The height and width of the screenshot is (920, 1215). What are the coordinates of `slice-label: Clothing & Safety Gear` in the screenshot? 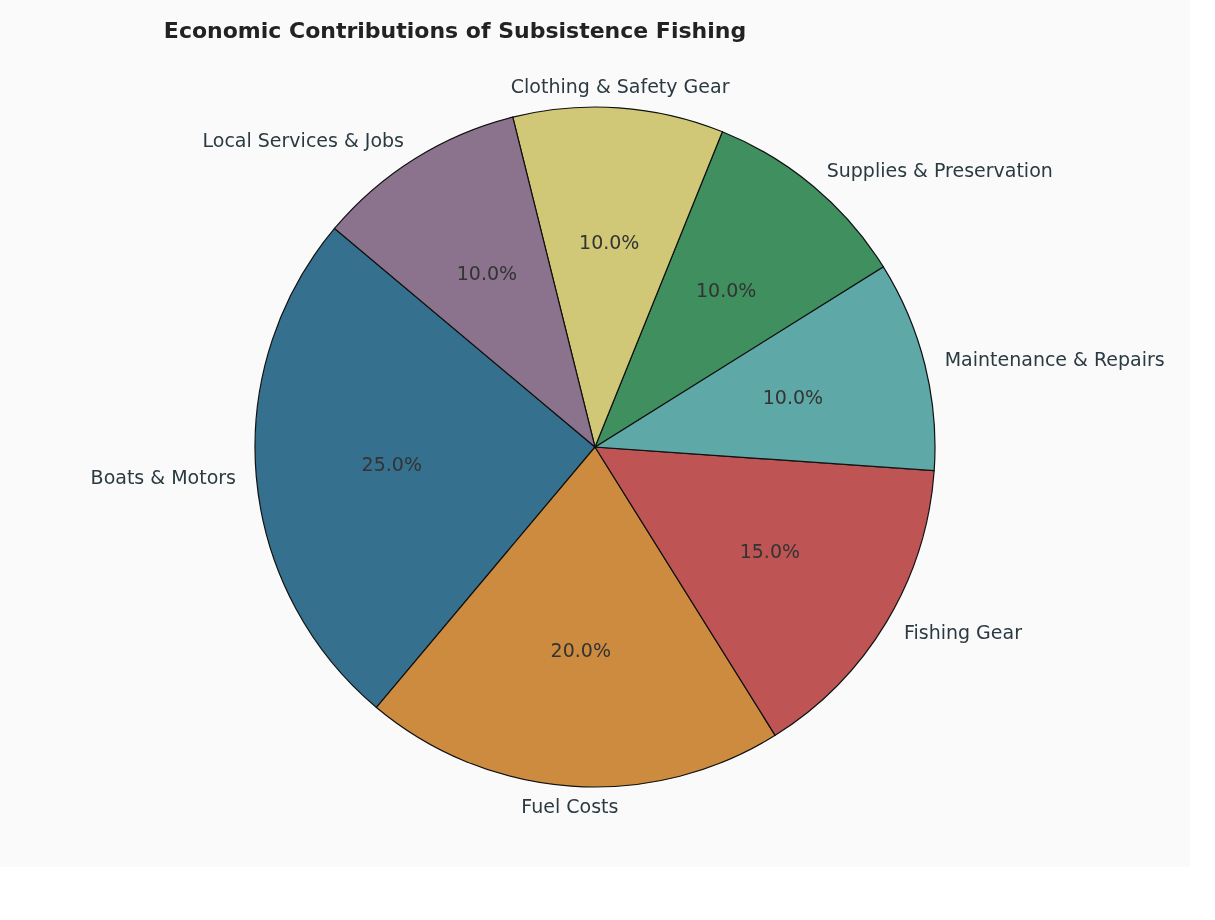 It's located at (620, 86).